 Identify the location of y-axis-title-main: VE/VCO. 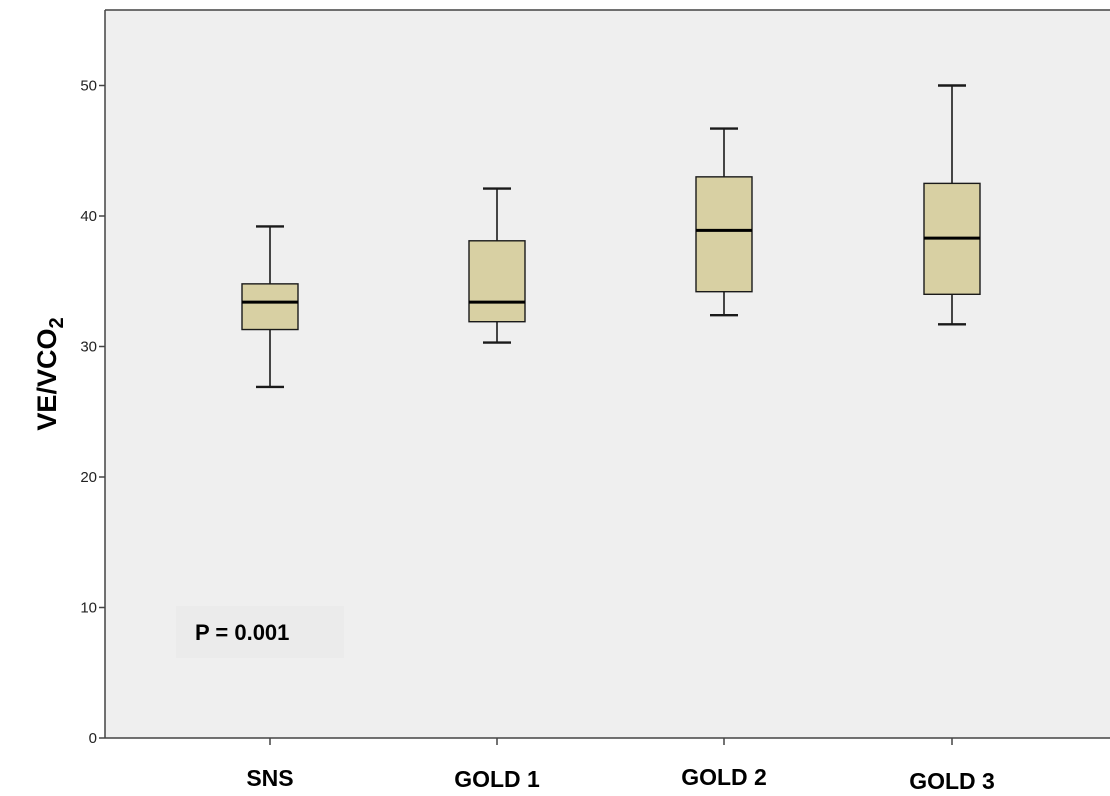
(47, 380).